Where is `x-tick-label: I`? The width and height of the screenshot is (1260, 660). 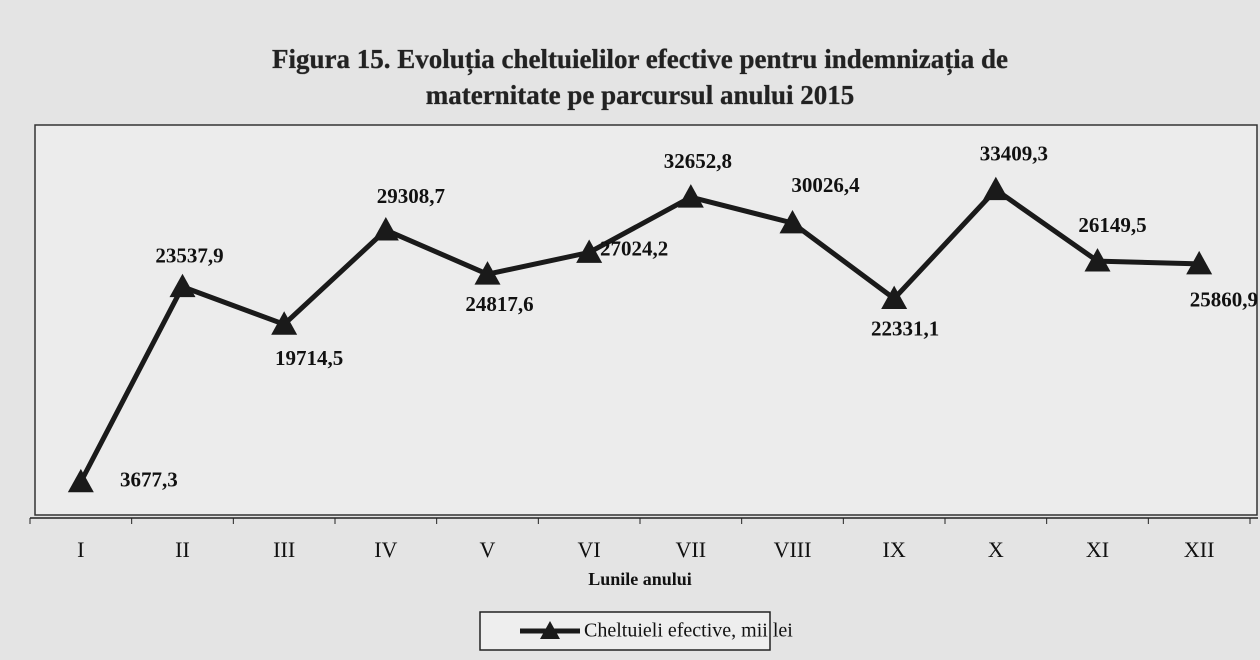 x-tick-label: I is located at coordinates (80, 549).